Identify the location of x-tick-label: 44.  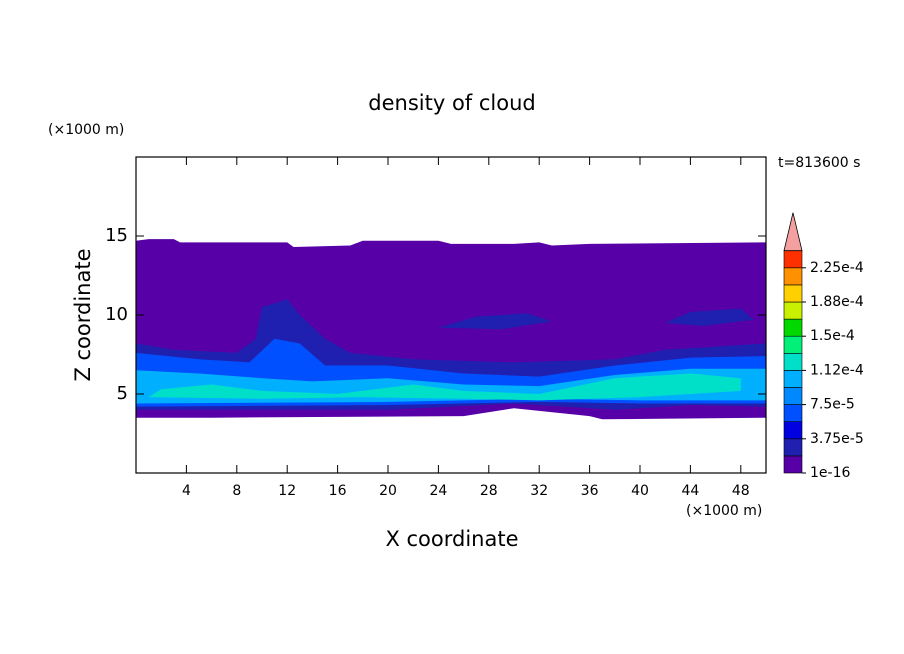
(690, 491).